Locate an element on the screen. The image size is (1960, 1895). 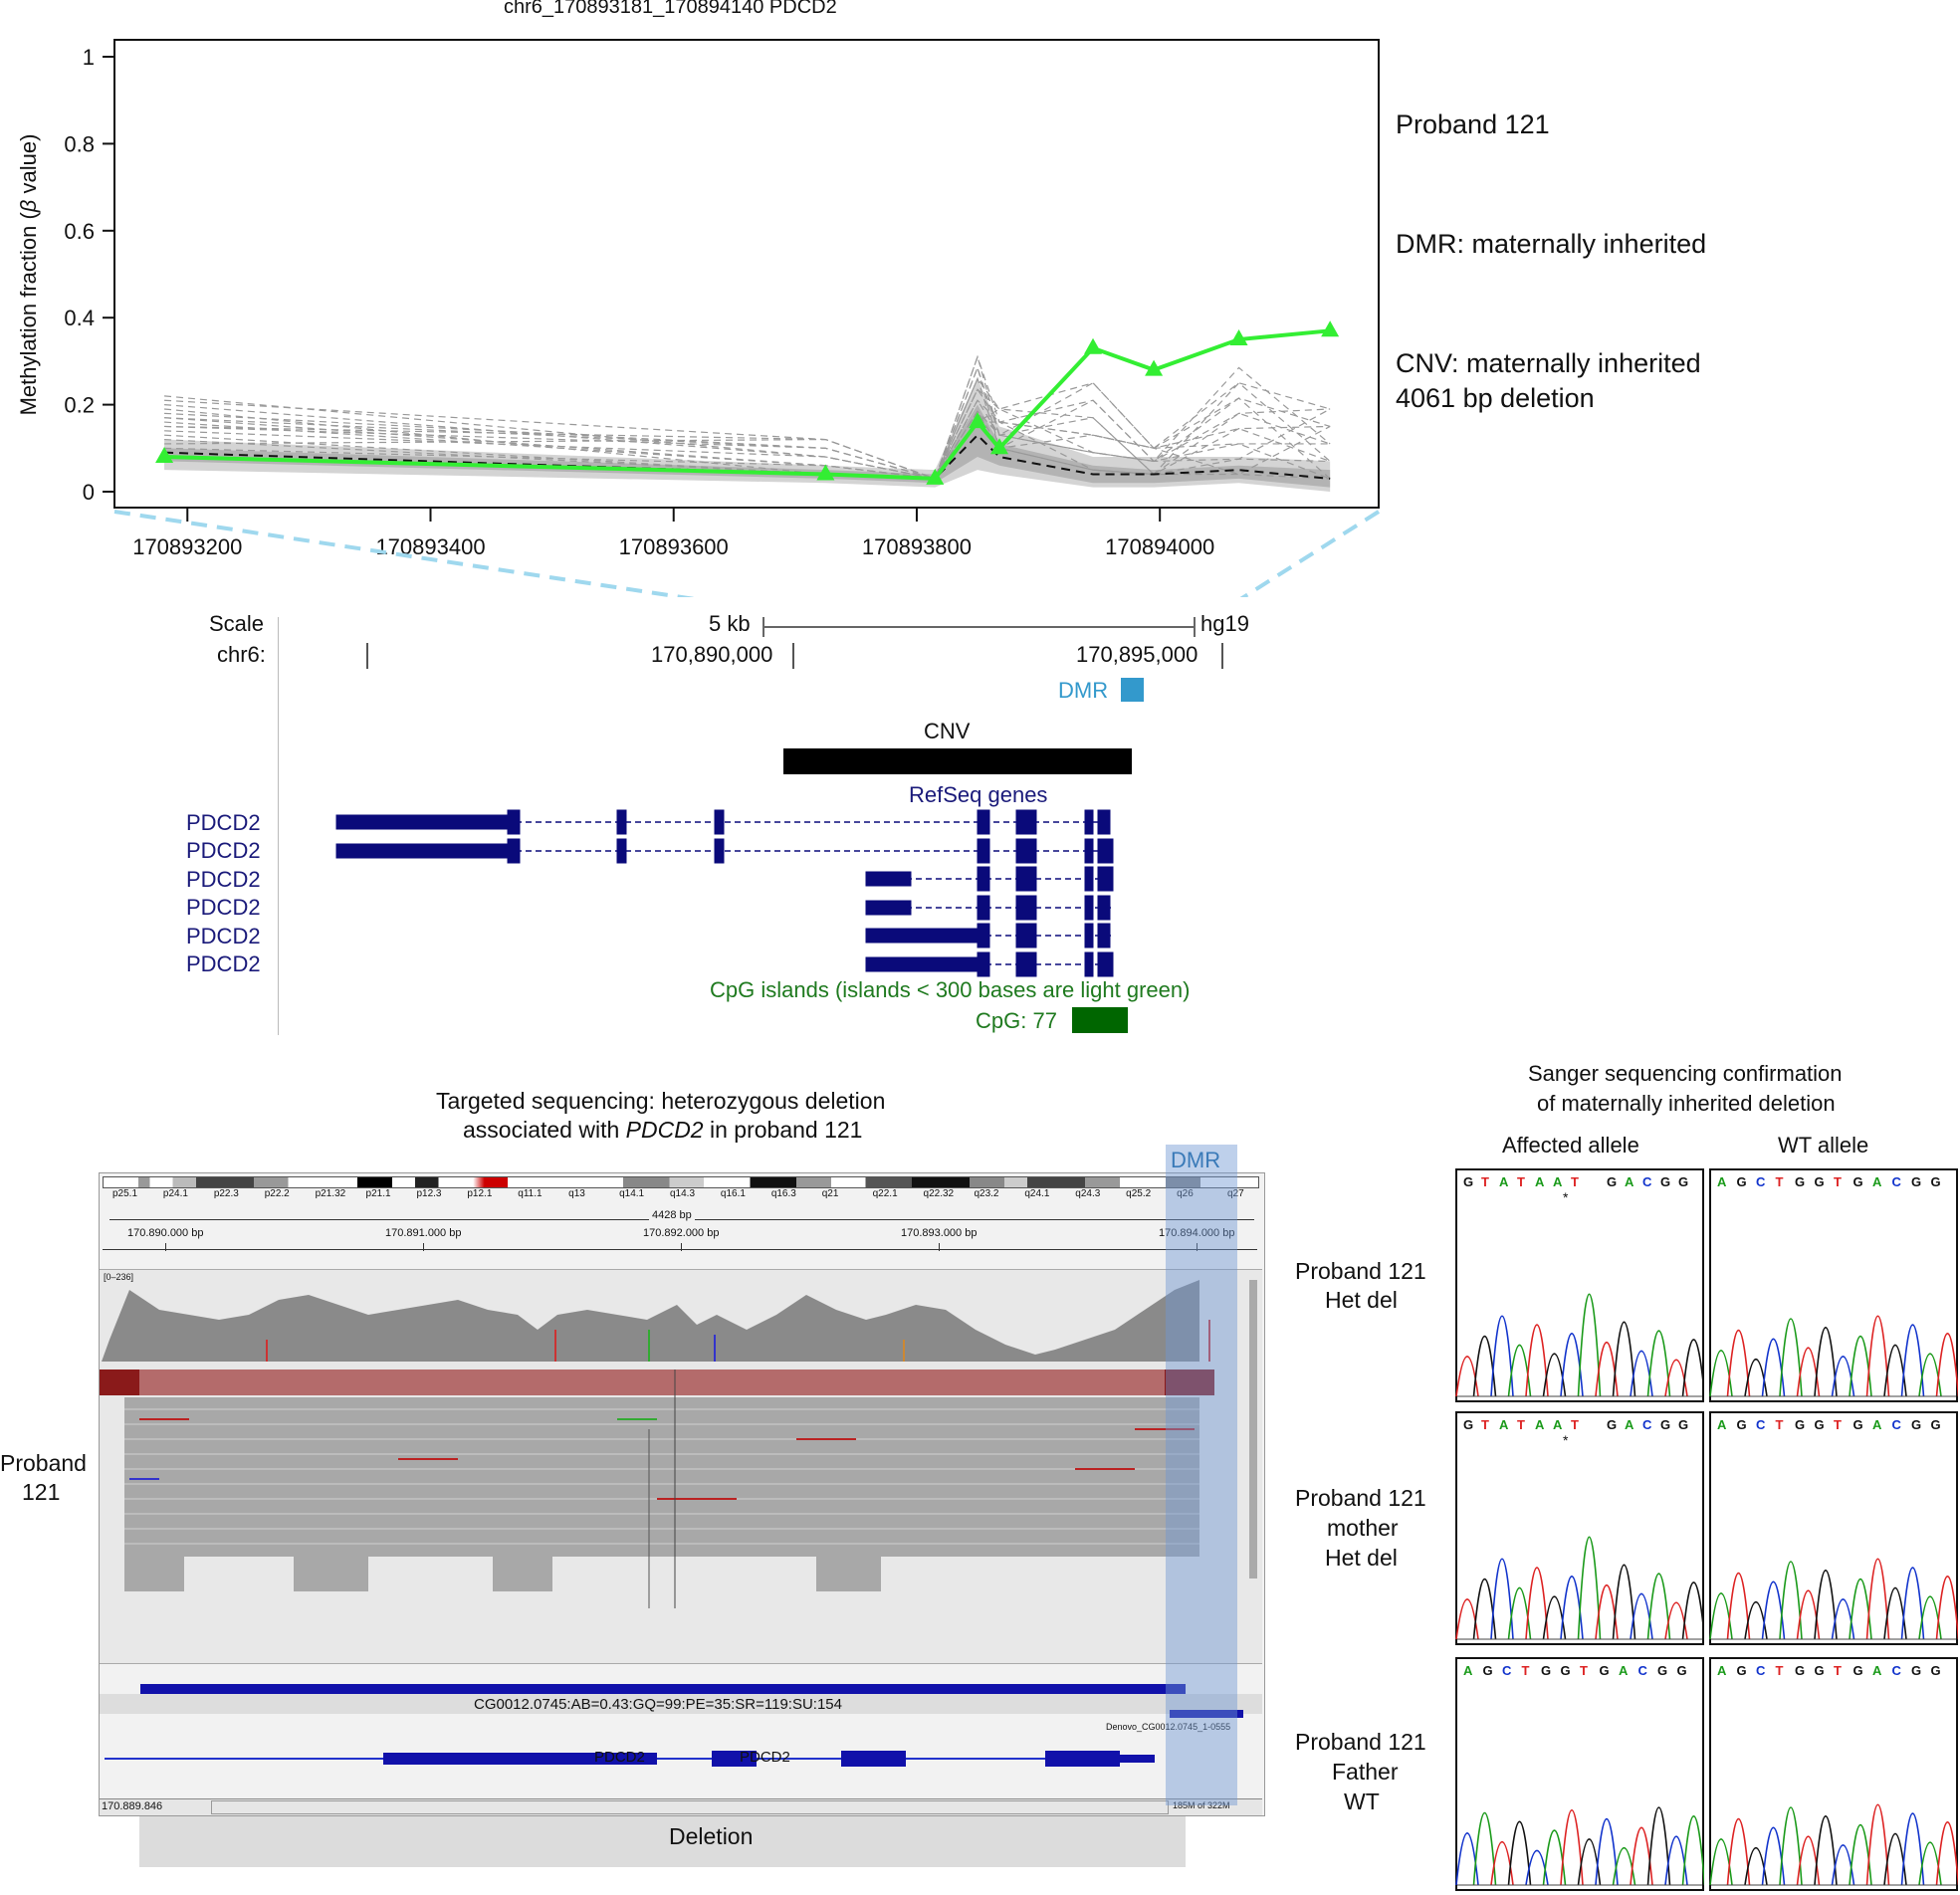
ruler-position-label: 170.892.000 bp is located at coordinates (682, 1233).